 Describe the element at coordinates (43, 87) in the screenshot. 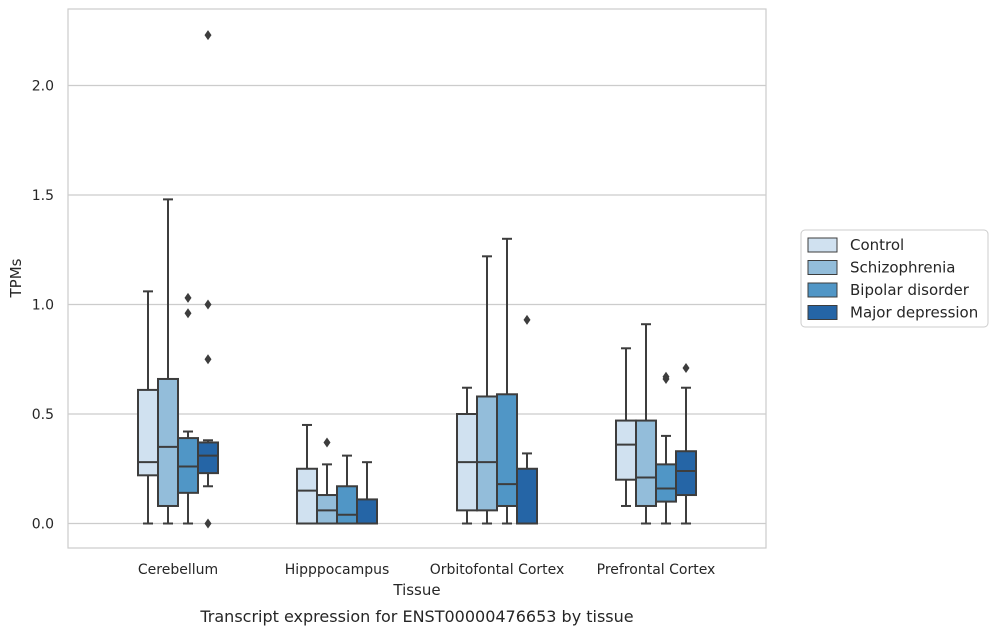

I see `y-tick-label: 2.0` at that location.